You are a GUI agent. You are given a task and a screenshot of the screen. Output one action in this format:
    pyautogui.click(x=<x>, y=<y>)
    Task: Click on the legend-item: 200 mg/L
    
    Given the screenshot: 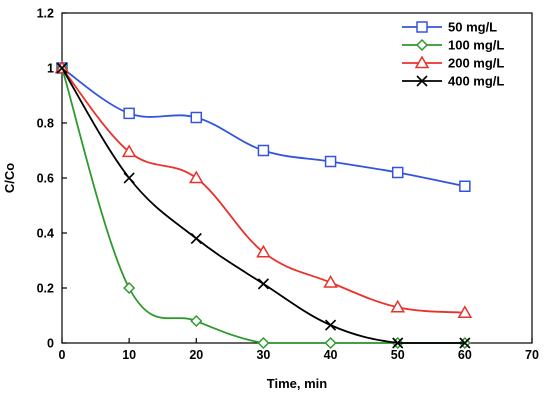 What is the action you would take?
    pyautogui.click(x=453, y=63)
    